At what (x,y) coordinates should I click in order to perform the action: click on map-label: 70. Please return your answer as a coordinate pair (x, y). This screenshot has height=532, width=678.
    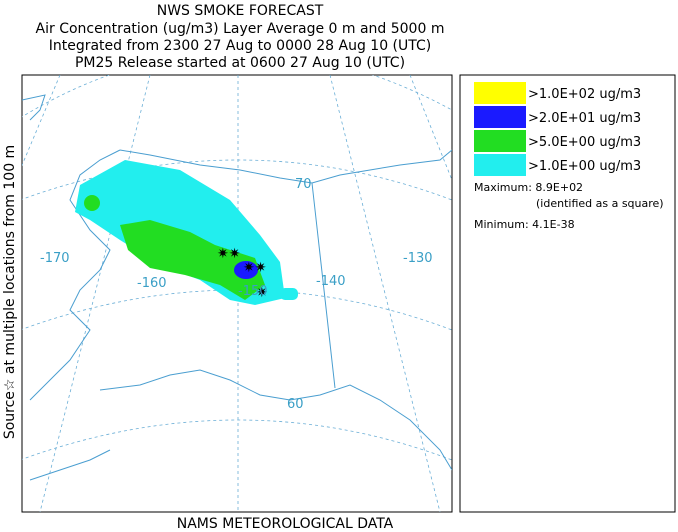
    Looking at the image, I should click on (303, 184).